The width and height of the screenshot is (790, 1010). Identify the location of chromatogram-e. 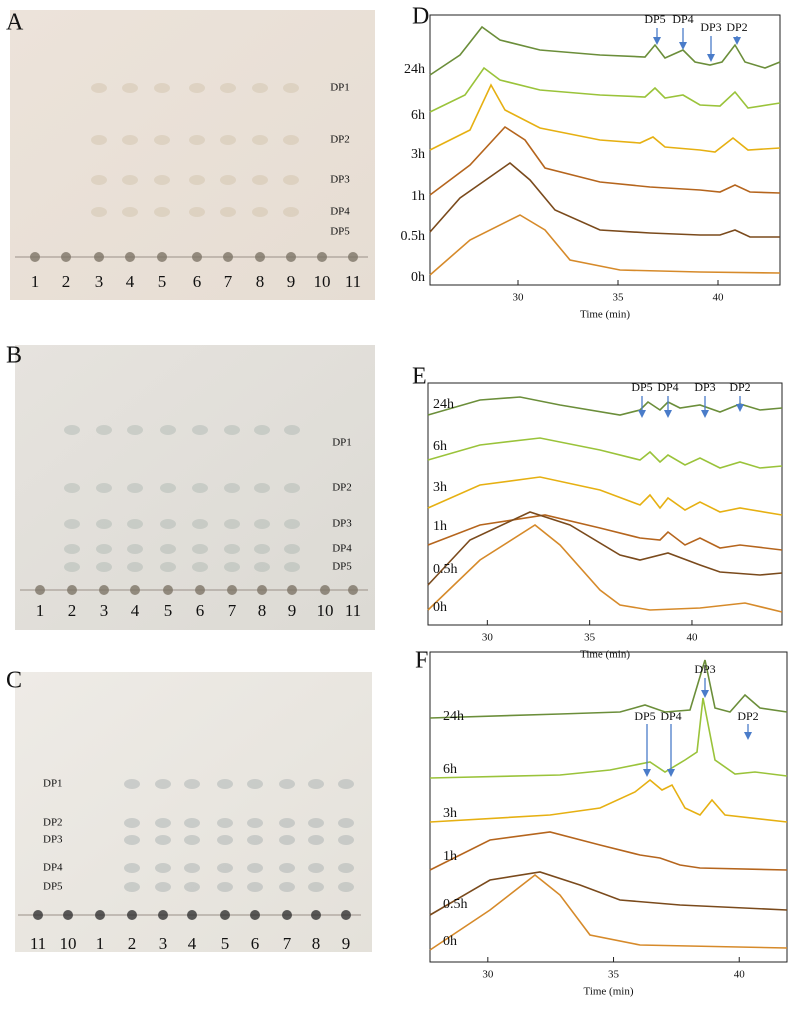
(605, 504).